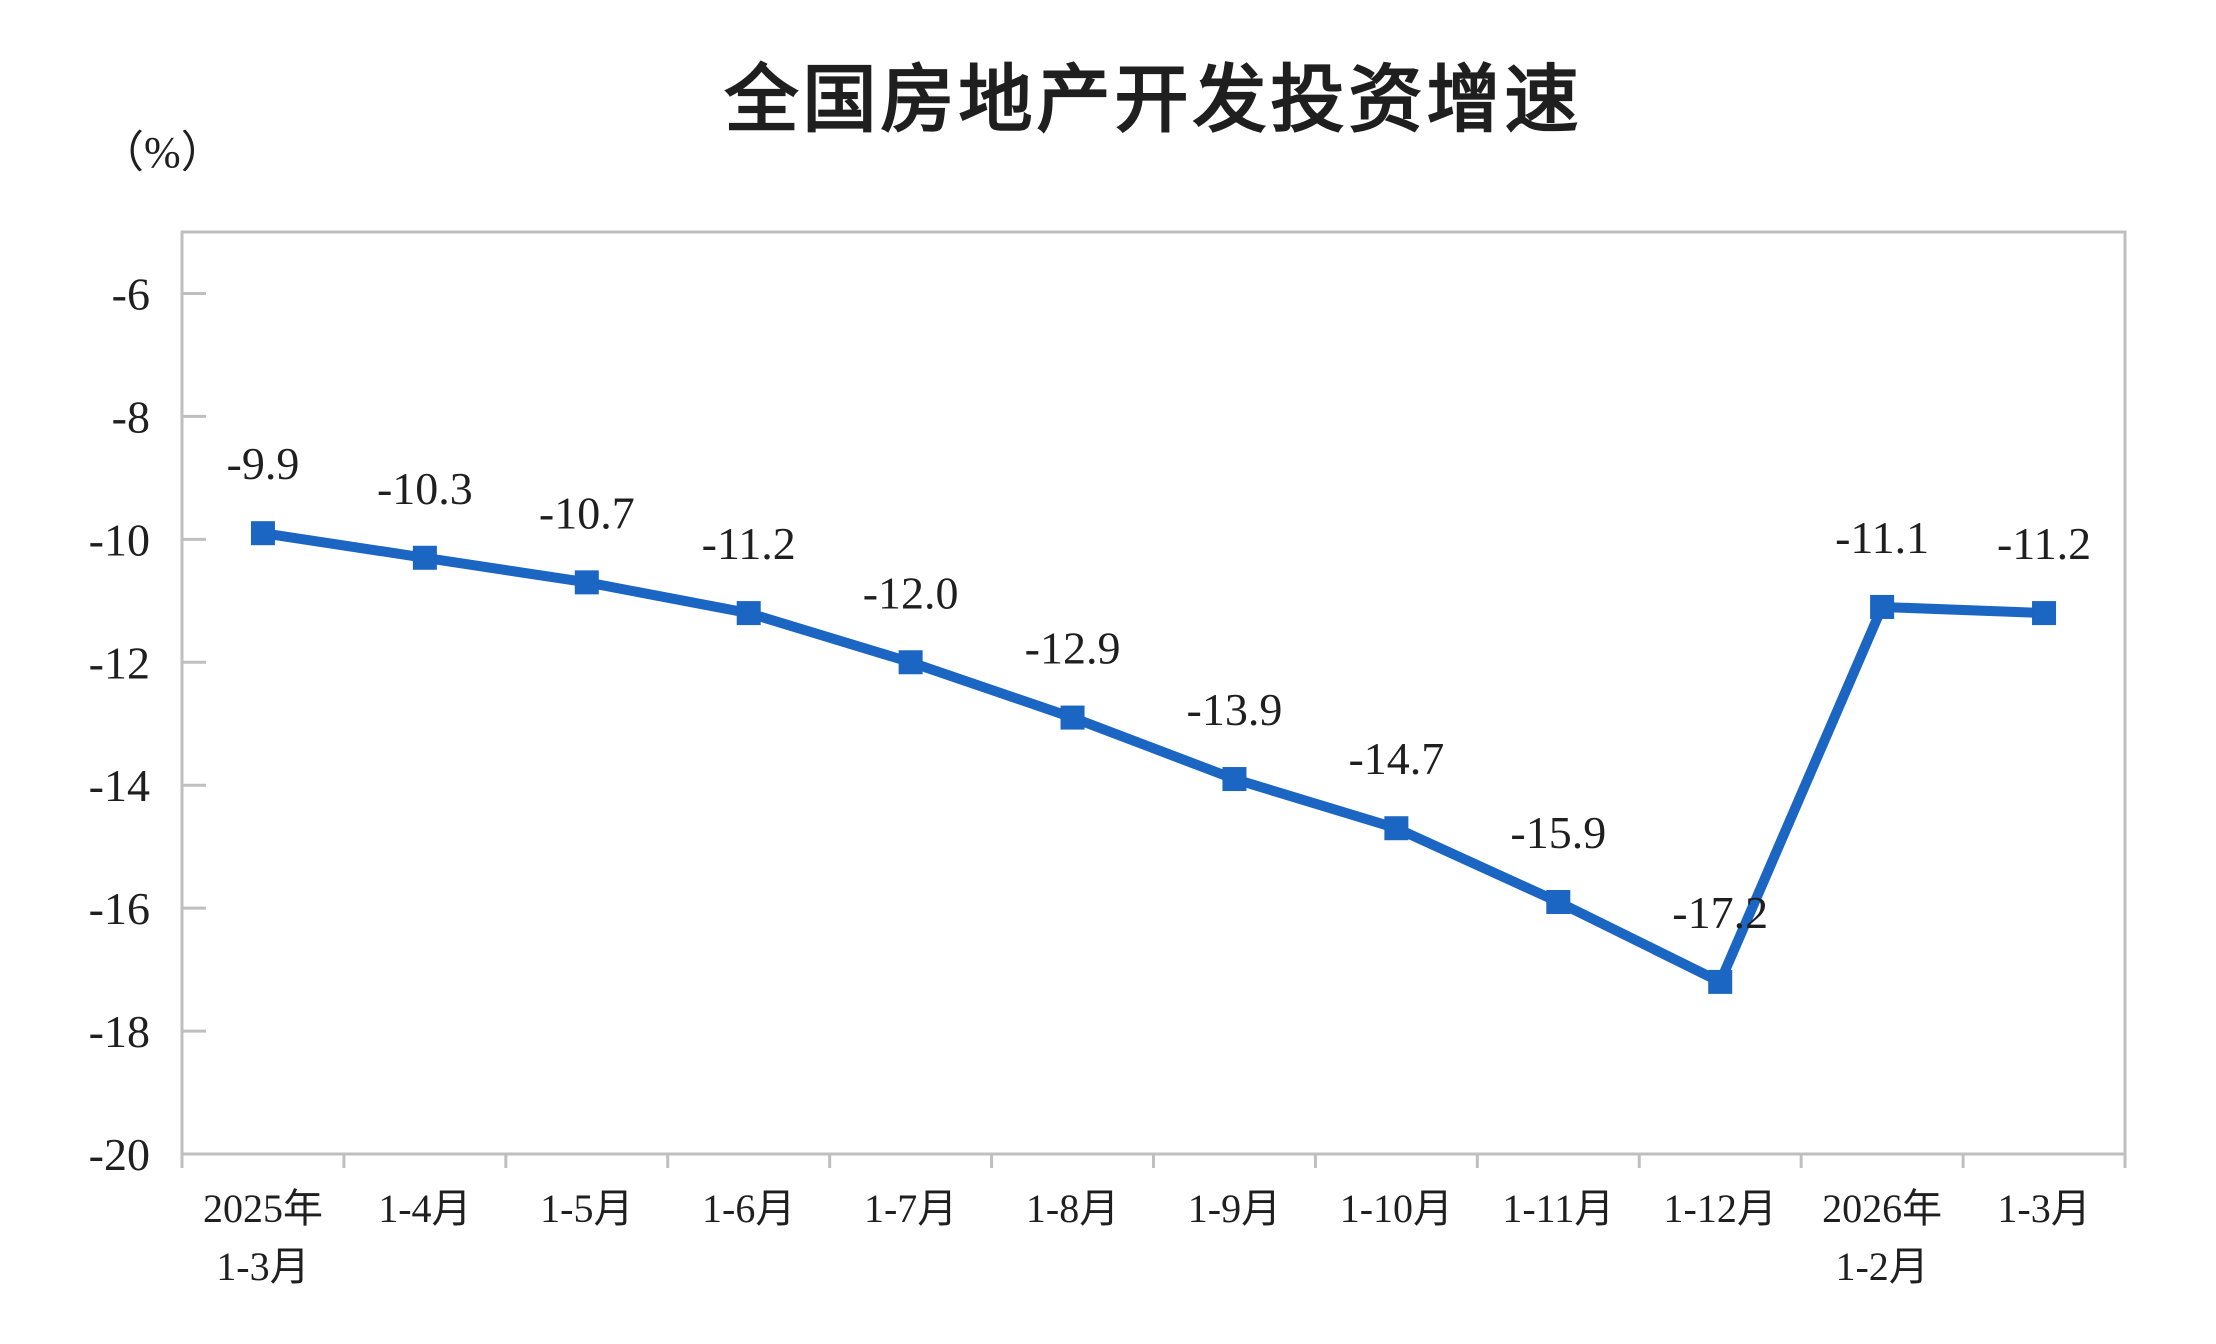 The image size is (2216, 1344). What do you see at coordinates (1396, 758) in the screenshot?
I see `data-point-label: -14.7` at bounding box center [1396, 758].